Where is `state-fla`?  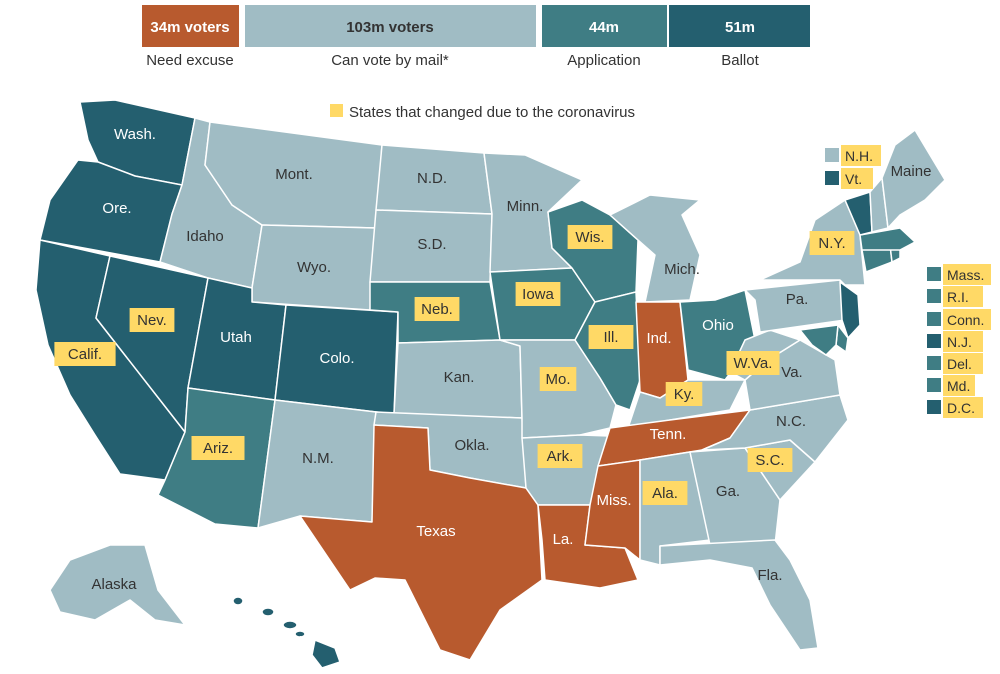 state-fla is located at coordinates (739, 595).